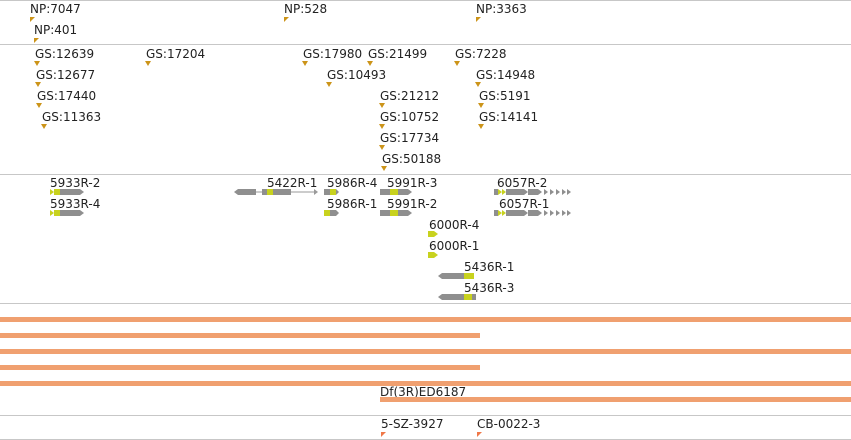  I want to click on np-label: NP:3363, so click(501, 9).